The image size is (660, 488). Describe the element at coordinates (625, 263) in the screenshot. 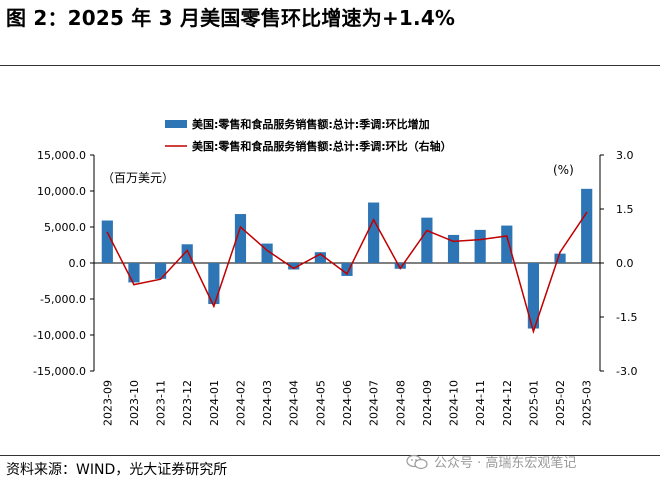

I see `right-tick-label: 0.0` at that location.